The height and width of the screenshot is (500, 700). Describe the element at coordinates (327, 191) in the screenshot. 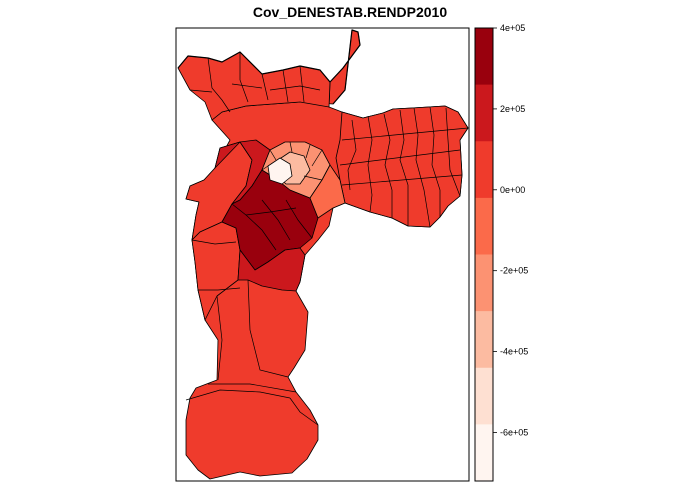

I see `region-centre-east` at that location.